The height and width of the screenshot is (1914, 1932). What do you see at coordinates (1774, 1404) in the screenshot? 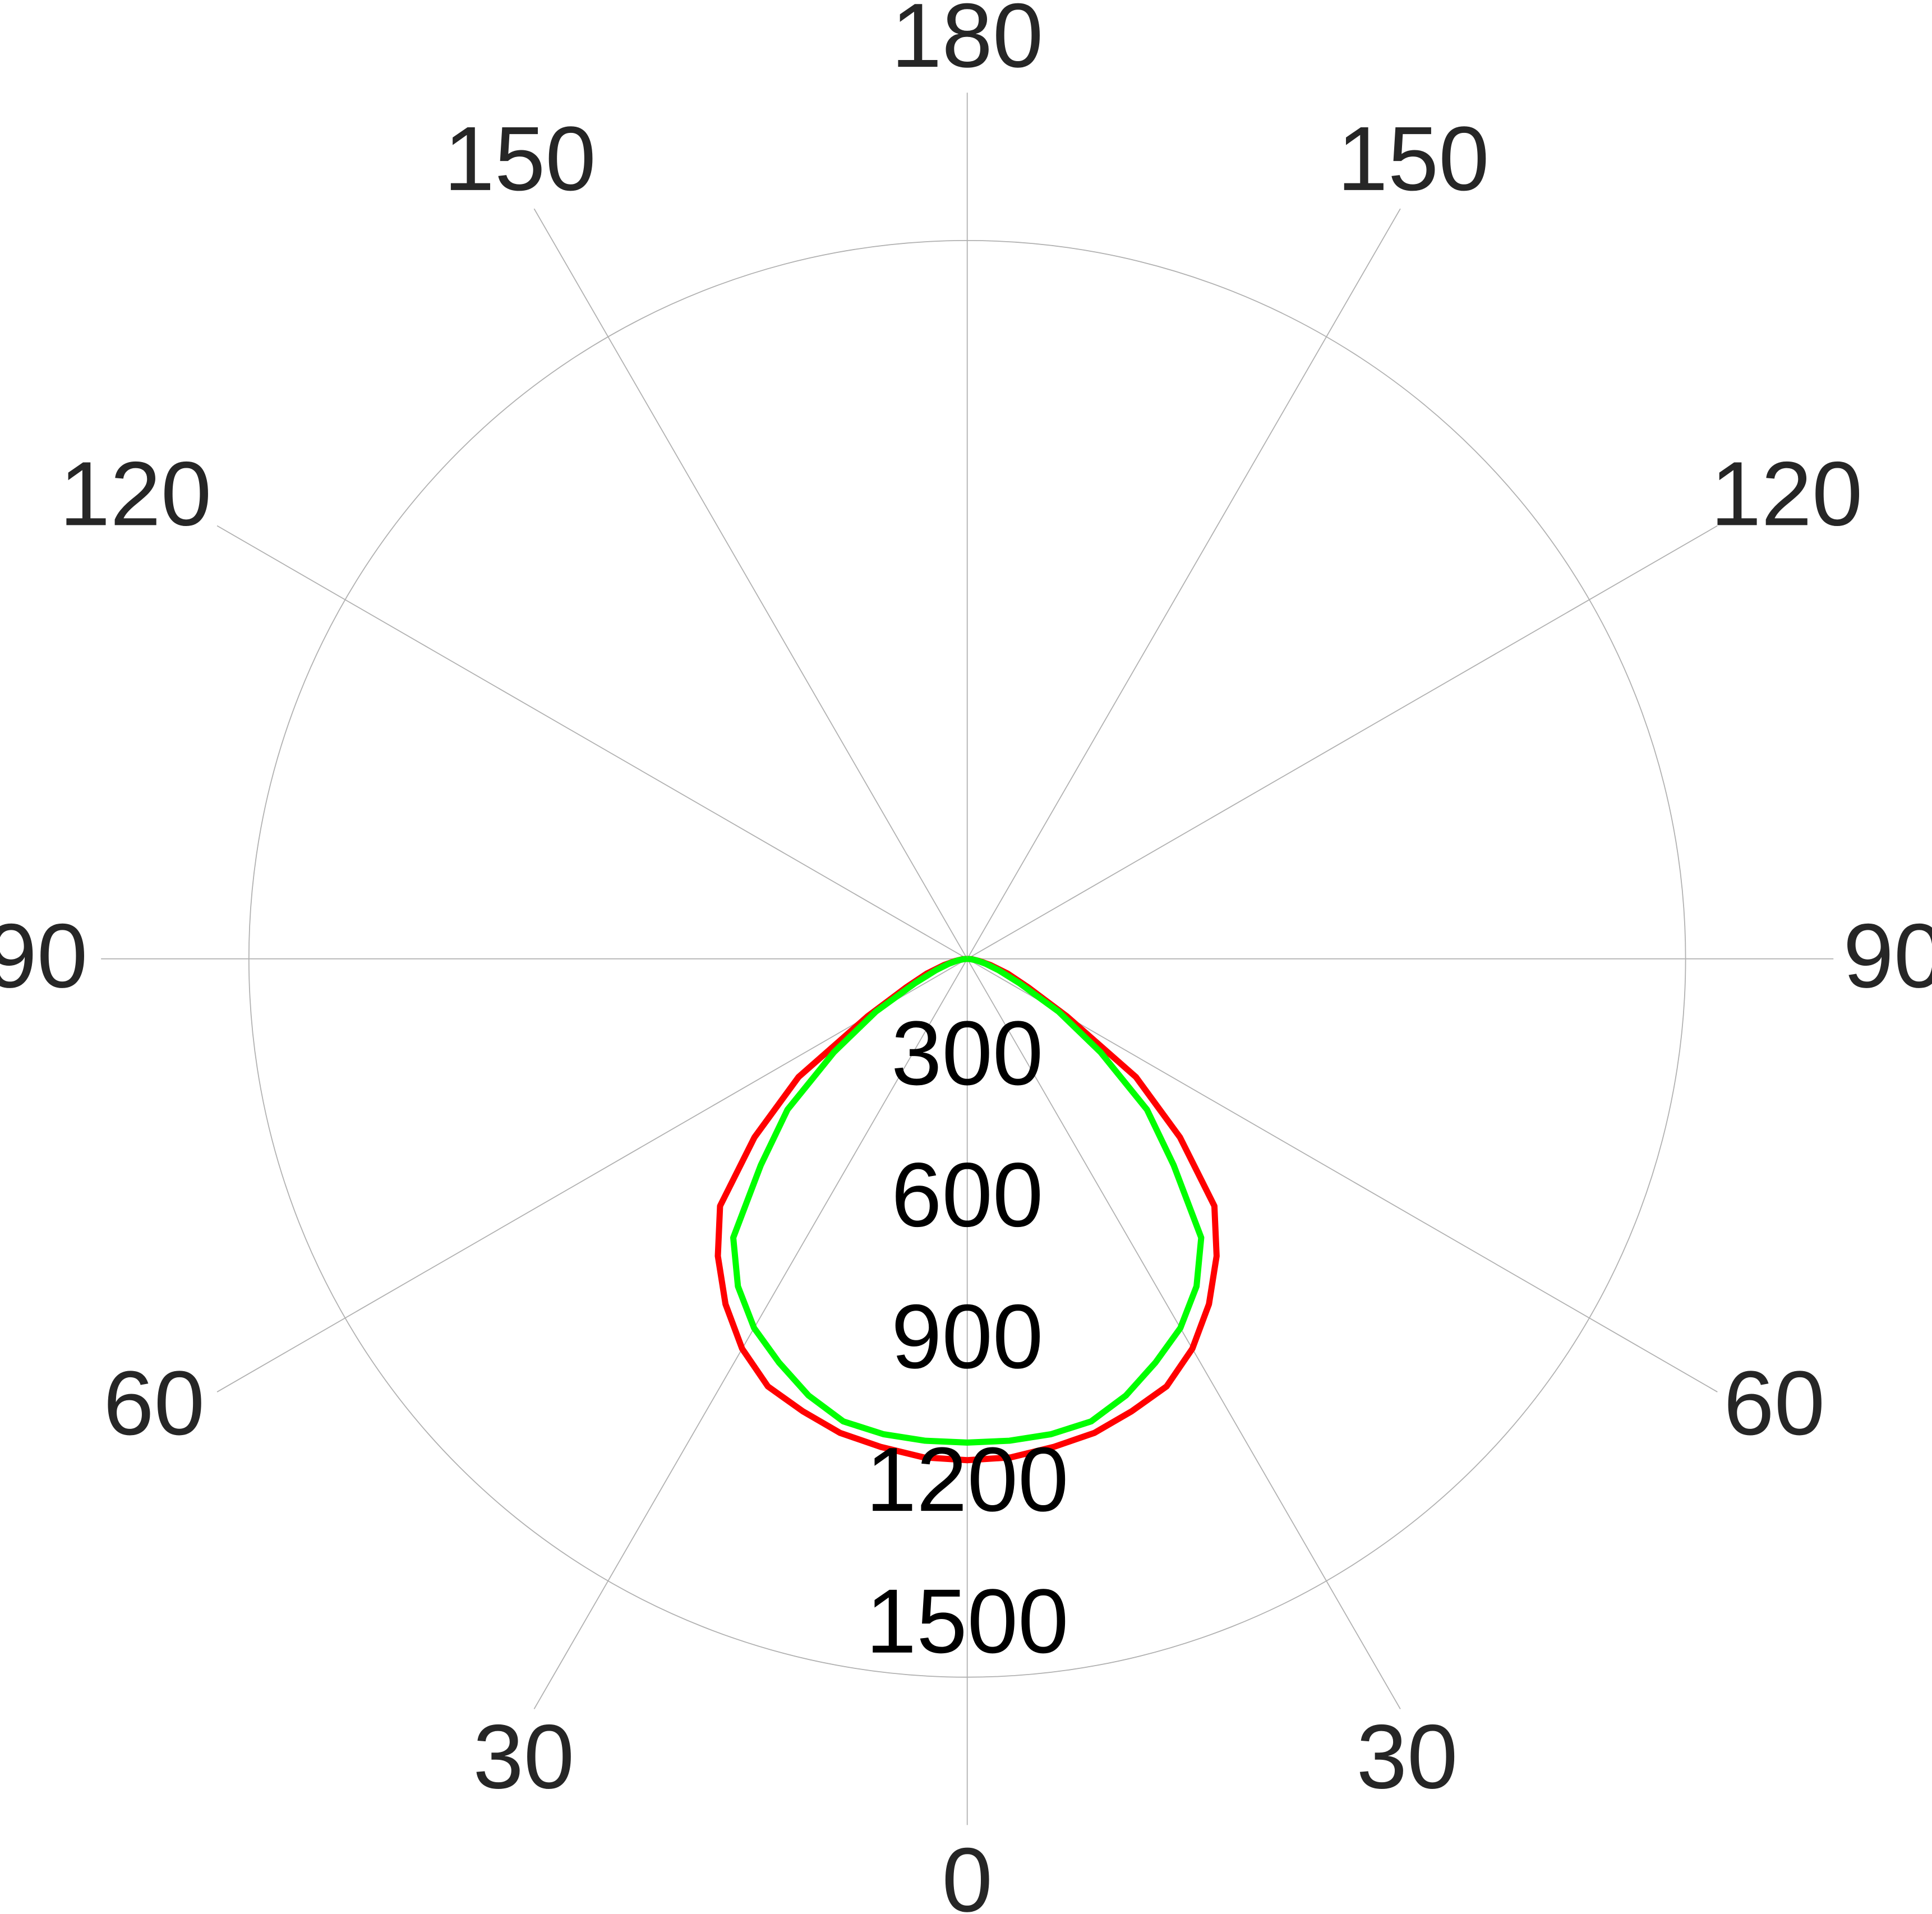
I see `angle-tick-60-right: 60` at bounding box center [1774, 1404].